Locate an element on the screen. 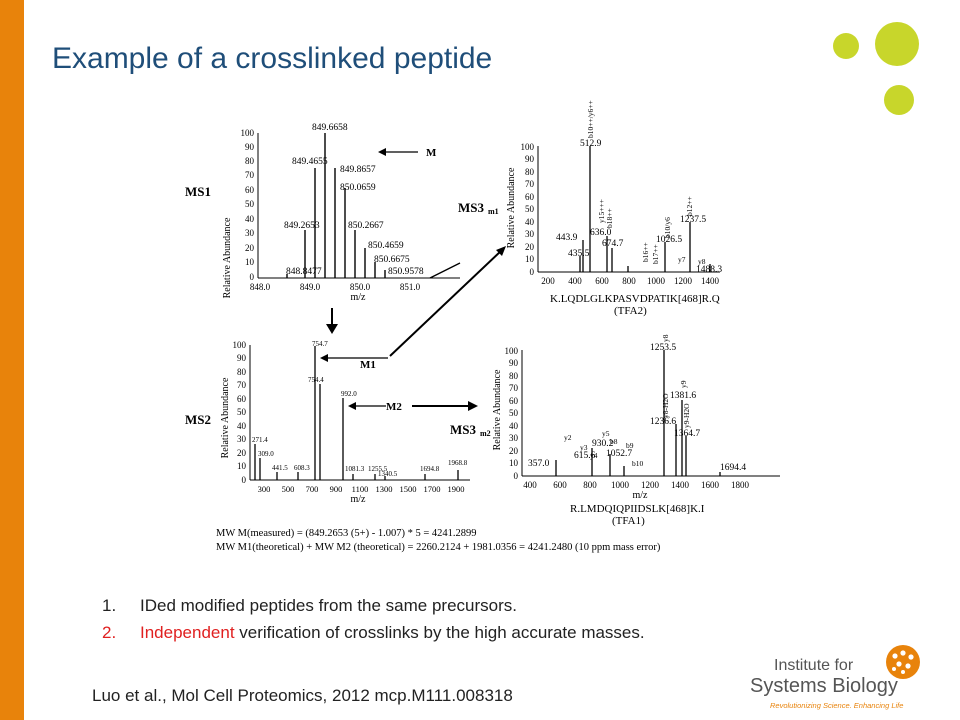  svg-text: 800 is located at coordinates (629, 281).